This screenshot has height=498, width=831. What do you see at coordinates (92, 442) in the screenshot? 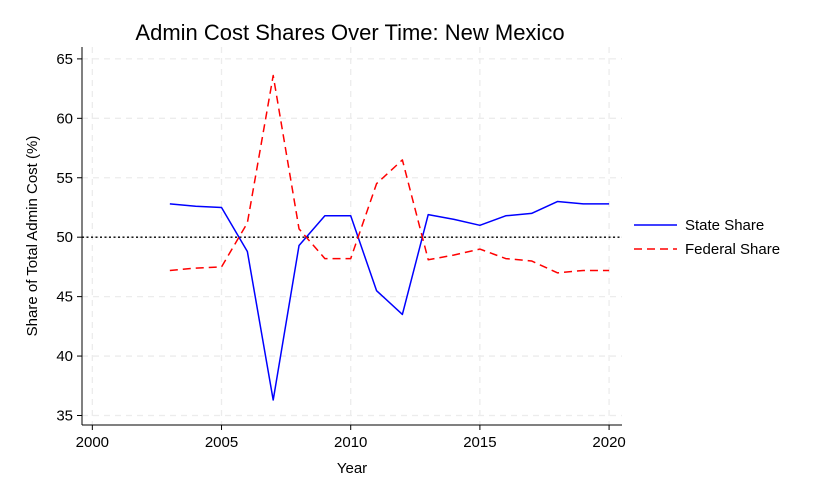
I see `x-tick-label: 2000` at bounding box center [92, 442].